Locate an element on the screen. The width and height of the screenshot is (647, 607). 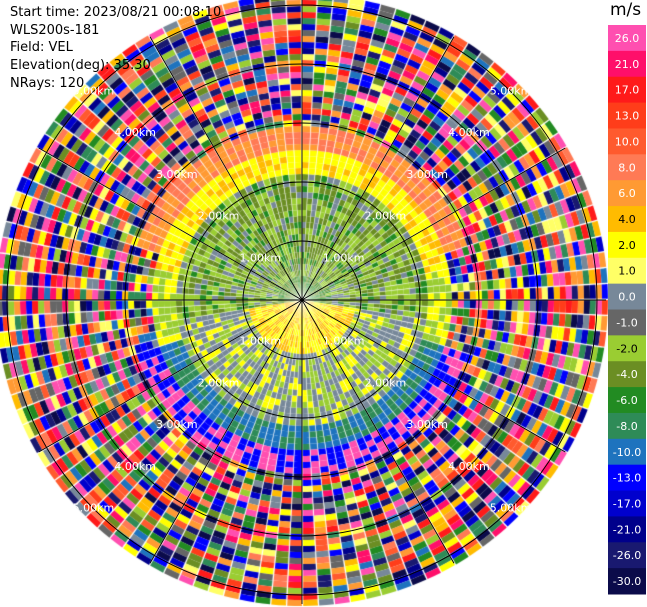
colorbar-tick-label: 26.0 is located at coordinates (627, 38).